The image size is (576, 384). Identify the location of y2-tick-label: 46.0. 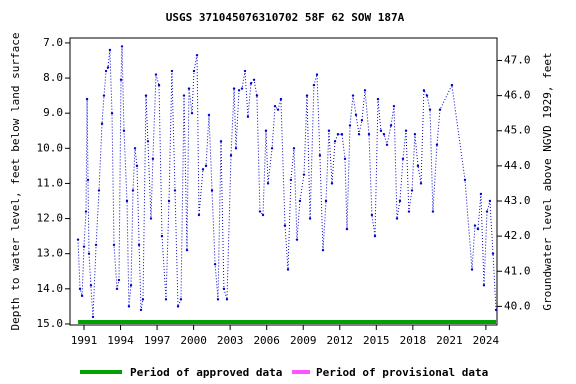
(517, 95).